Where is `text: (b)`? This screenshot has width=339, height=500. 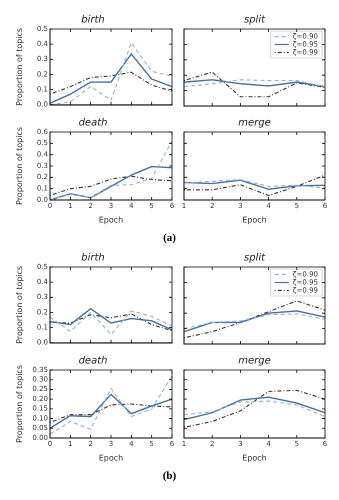
text: (b) is located at coordinates (170, 476).